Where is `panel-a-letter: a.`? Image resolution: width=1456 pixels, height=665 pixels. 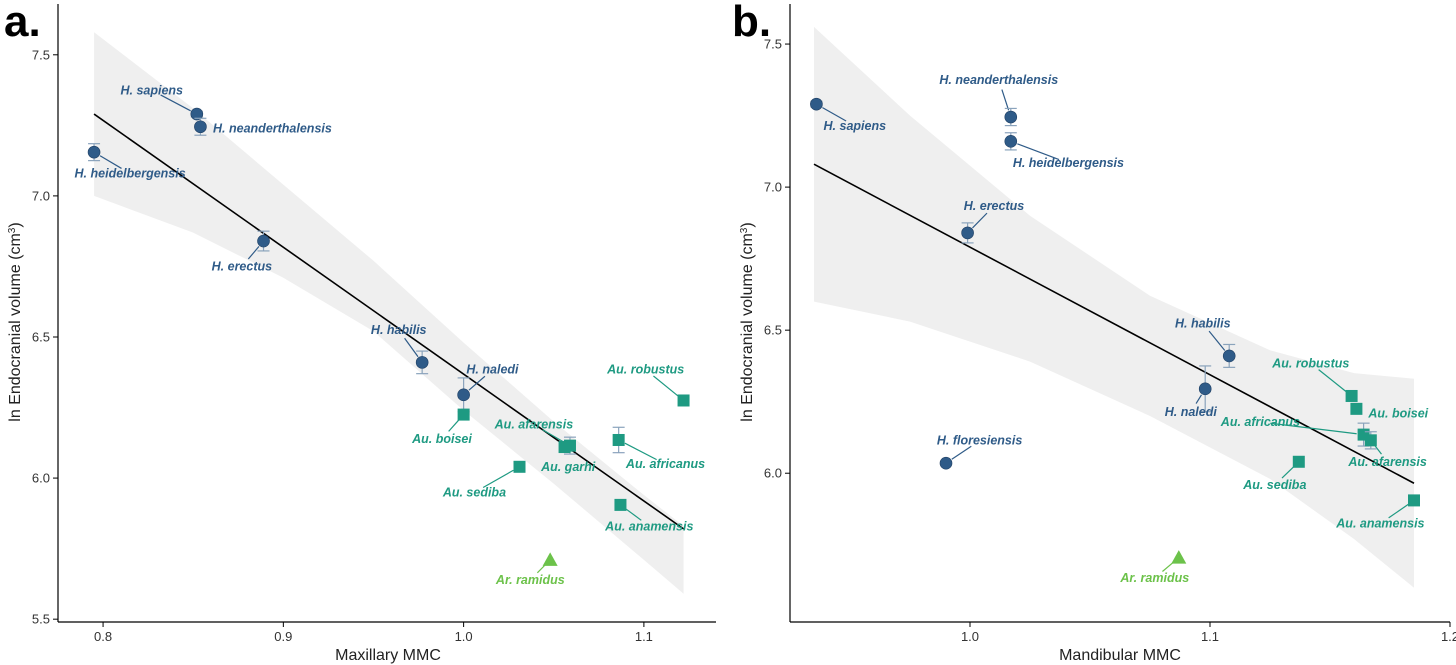
panel-a-letter: a. is located at coordinates (22, 23).